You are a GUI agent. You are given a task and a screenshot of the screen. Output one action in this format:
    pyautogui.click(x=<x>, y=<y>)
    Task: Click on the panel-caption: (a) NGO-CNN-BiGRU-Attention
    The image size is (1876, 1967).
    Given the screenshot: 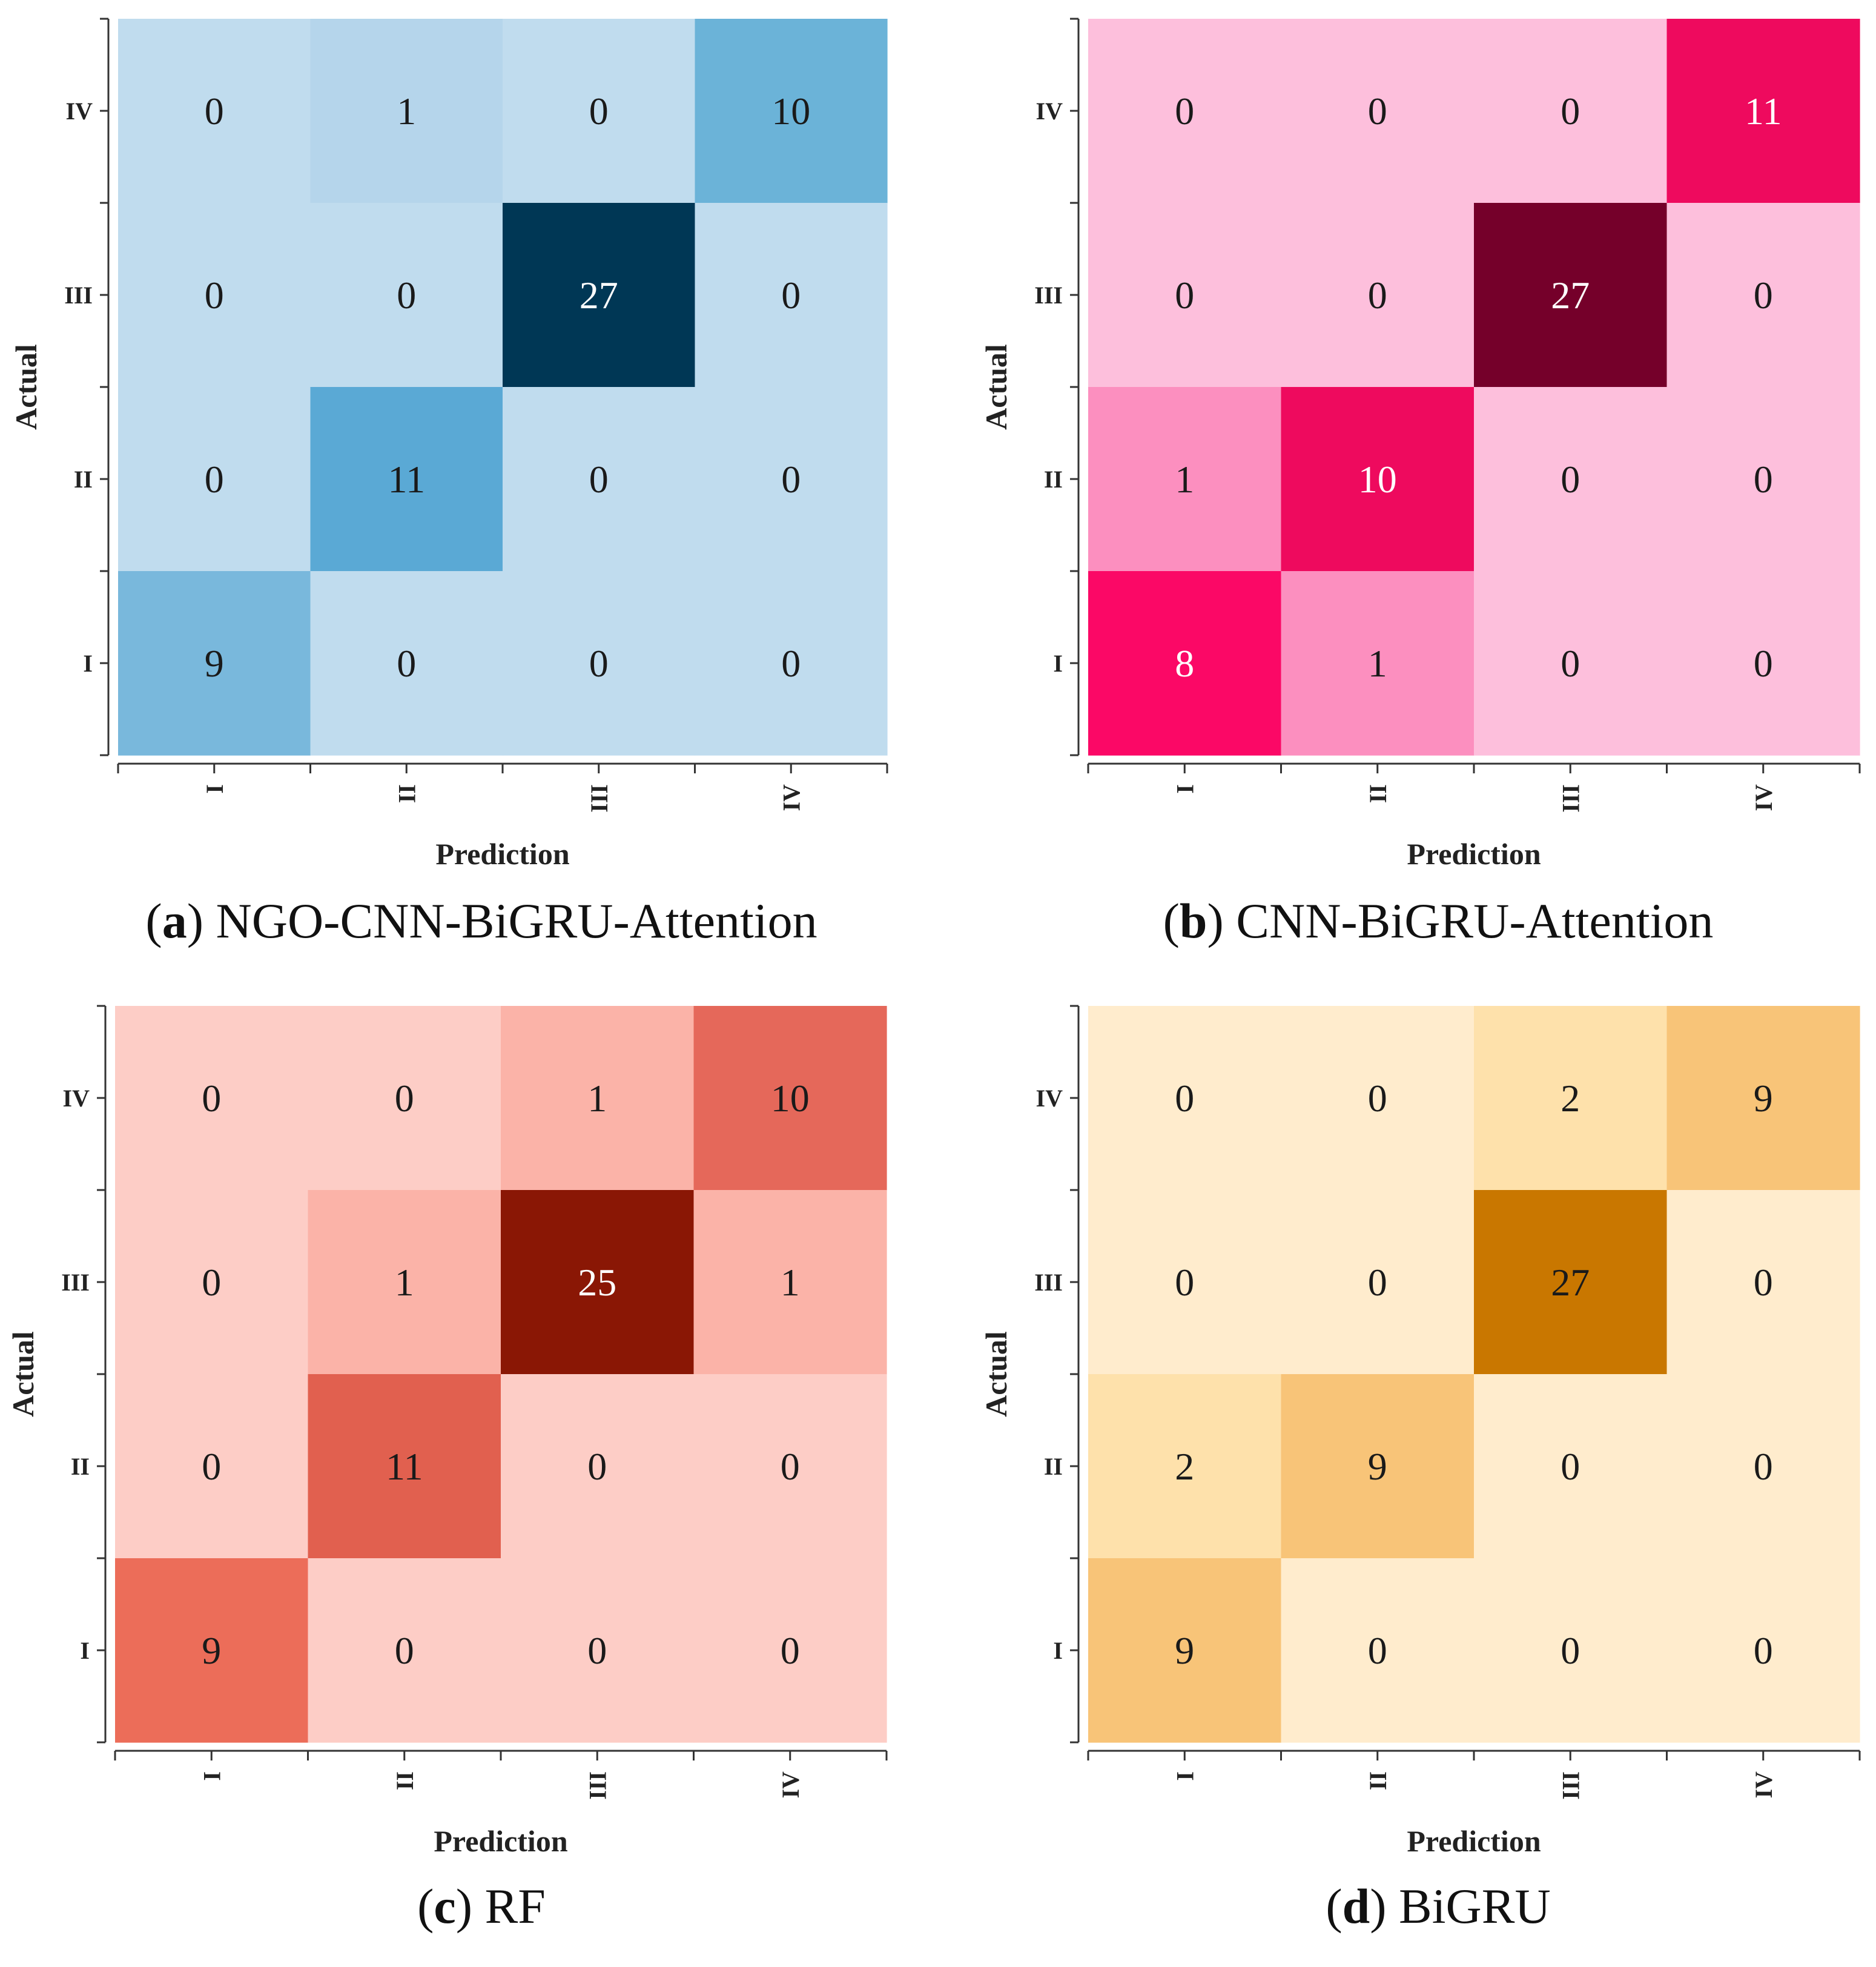 What is the action you would take?
    pyautogui.click(x=481, y=921)
    